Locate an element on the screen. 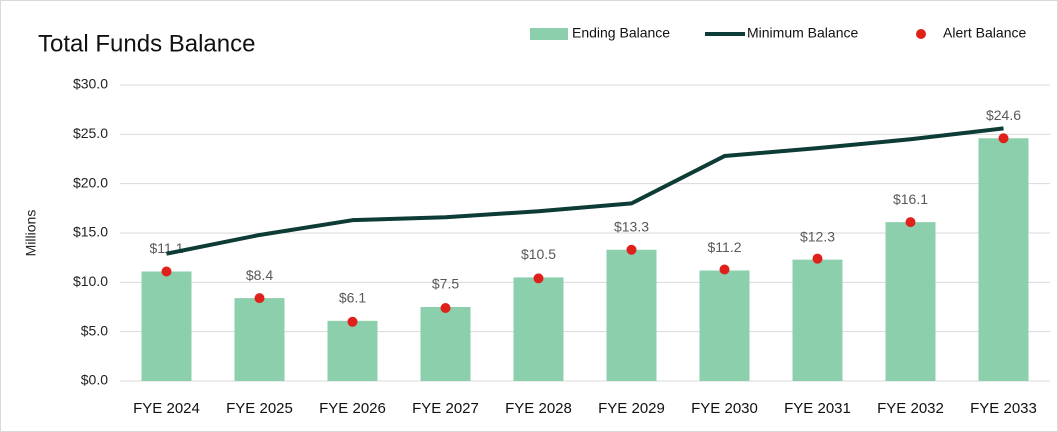  y-tick-label: $25.0 is located at coordinates (90, 133).